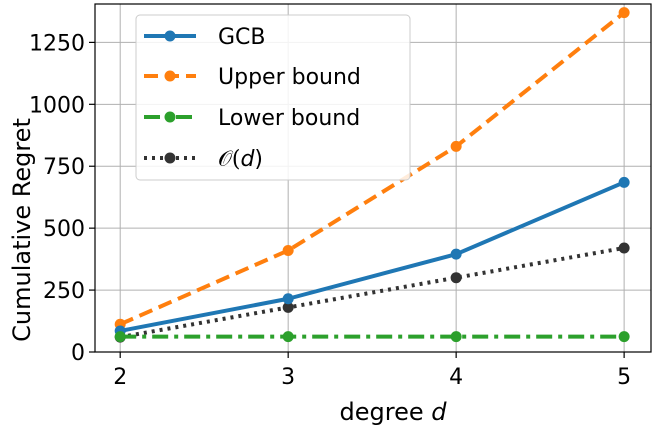 This screenshot has width=654, height=430. What do you see at coordinates (456, 377) in the screenshot?
I see `x-tick-label: 4` at bounding box center [456, 377].